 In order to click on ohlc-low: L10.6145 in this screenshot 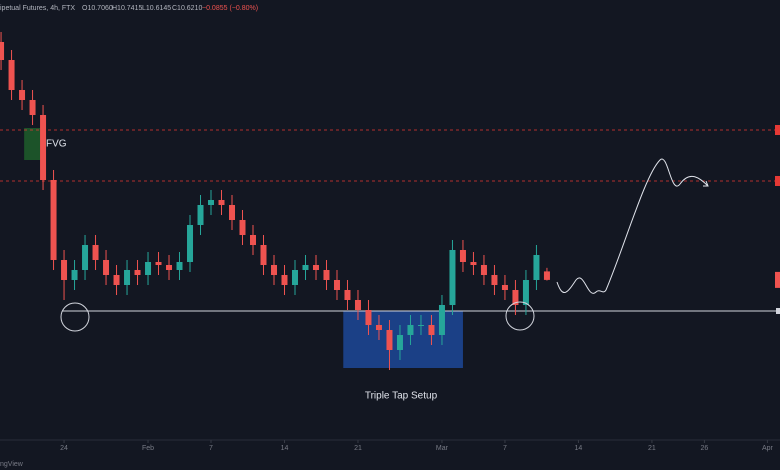, I will do `click(156, 8)`.